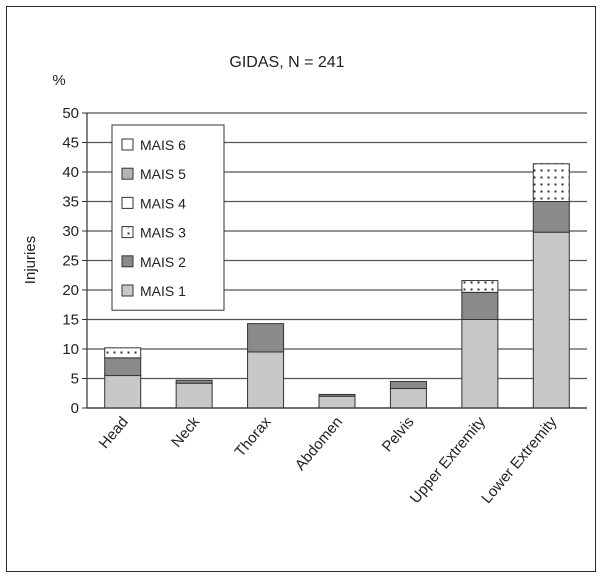  I want to click on x-tick-label: Lower Extremity, so click(519, 460).